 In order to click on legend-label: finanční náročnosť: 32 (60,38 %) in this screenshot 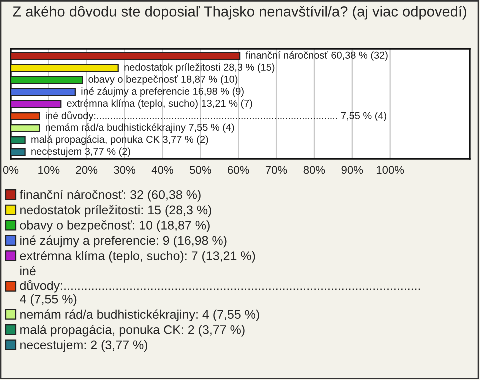, I will do `click(110, 196)`.